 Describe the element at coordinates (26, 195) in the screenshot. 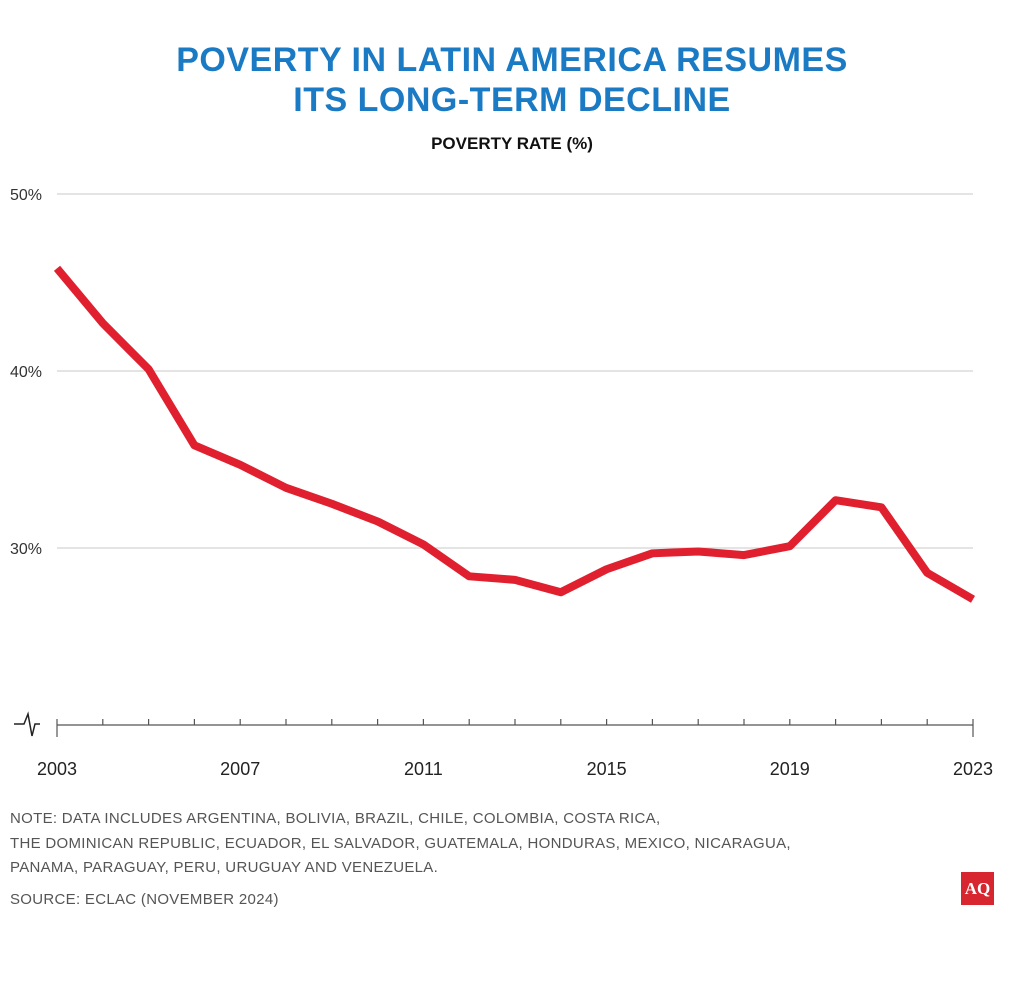

I see `y-tick-label: 50%` at that location.